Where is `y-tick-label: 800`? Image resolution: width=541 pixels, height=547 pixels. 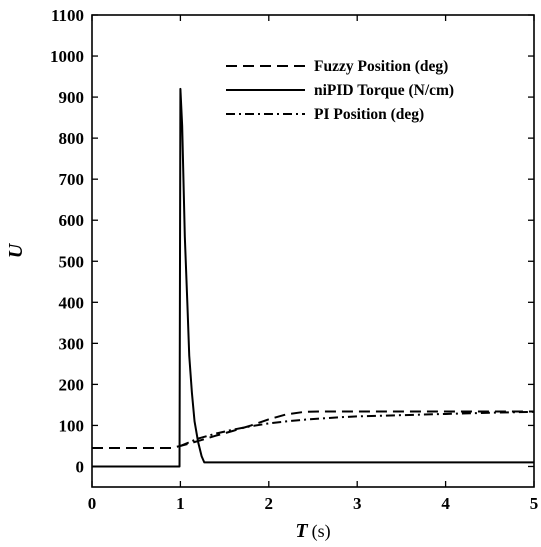
y-tick-label: 800 is located at coordinates (72, 138).